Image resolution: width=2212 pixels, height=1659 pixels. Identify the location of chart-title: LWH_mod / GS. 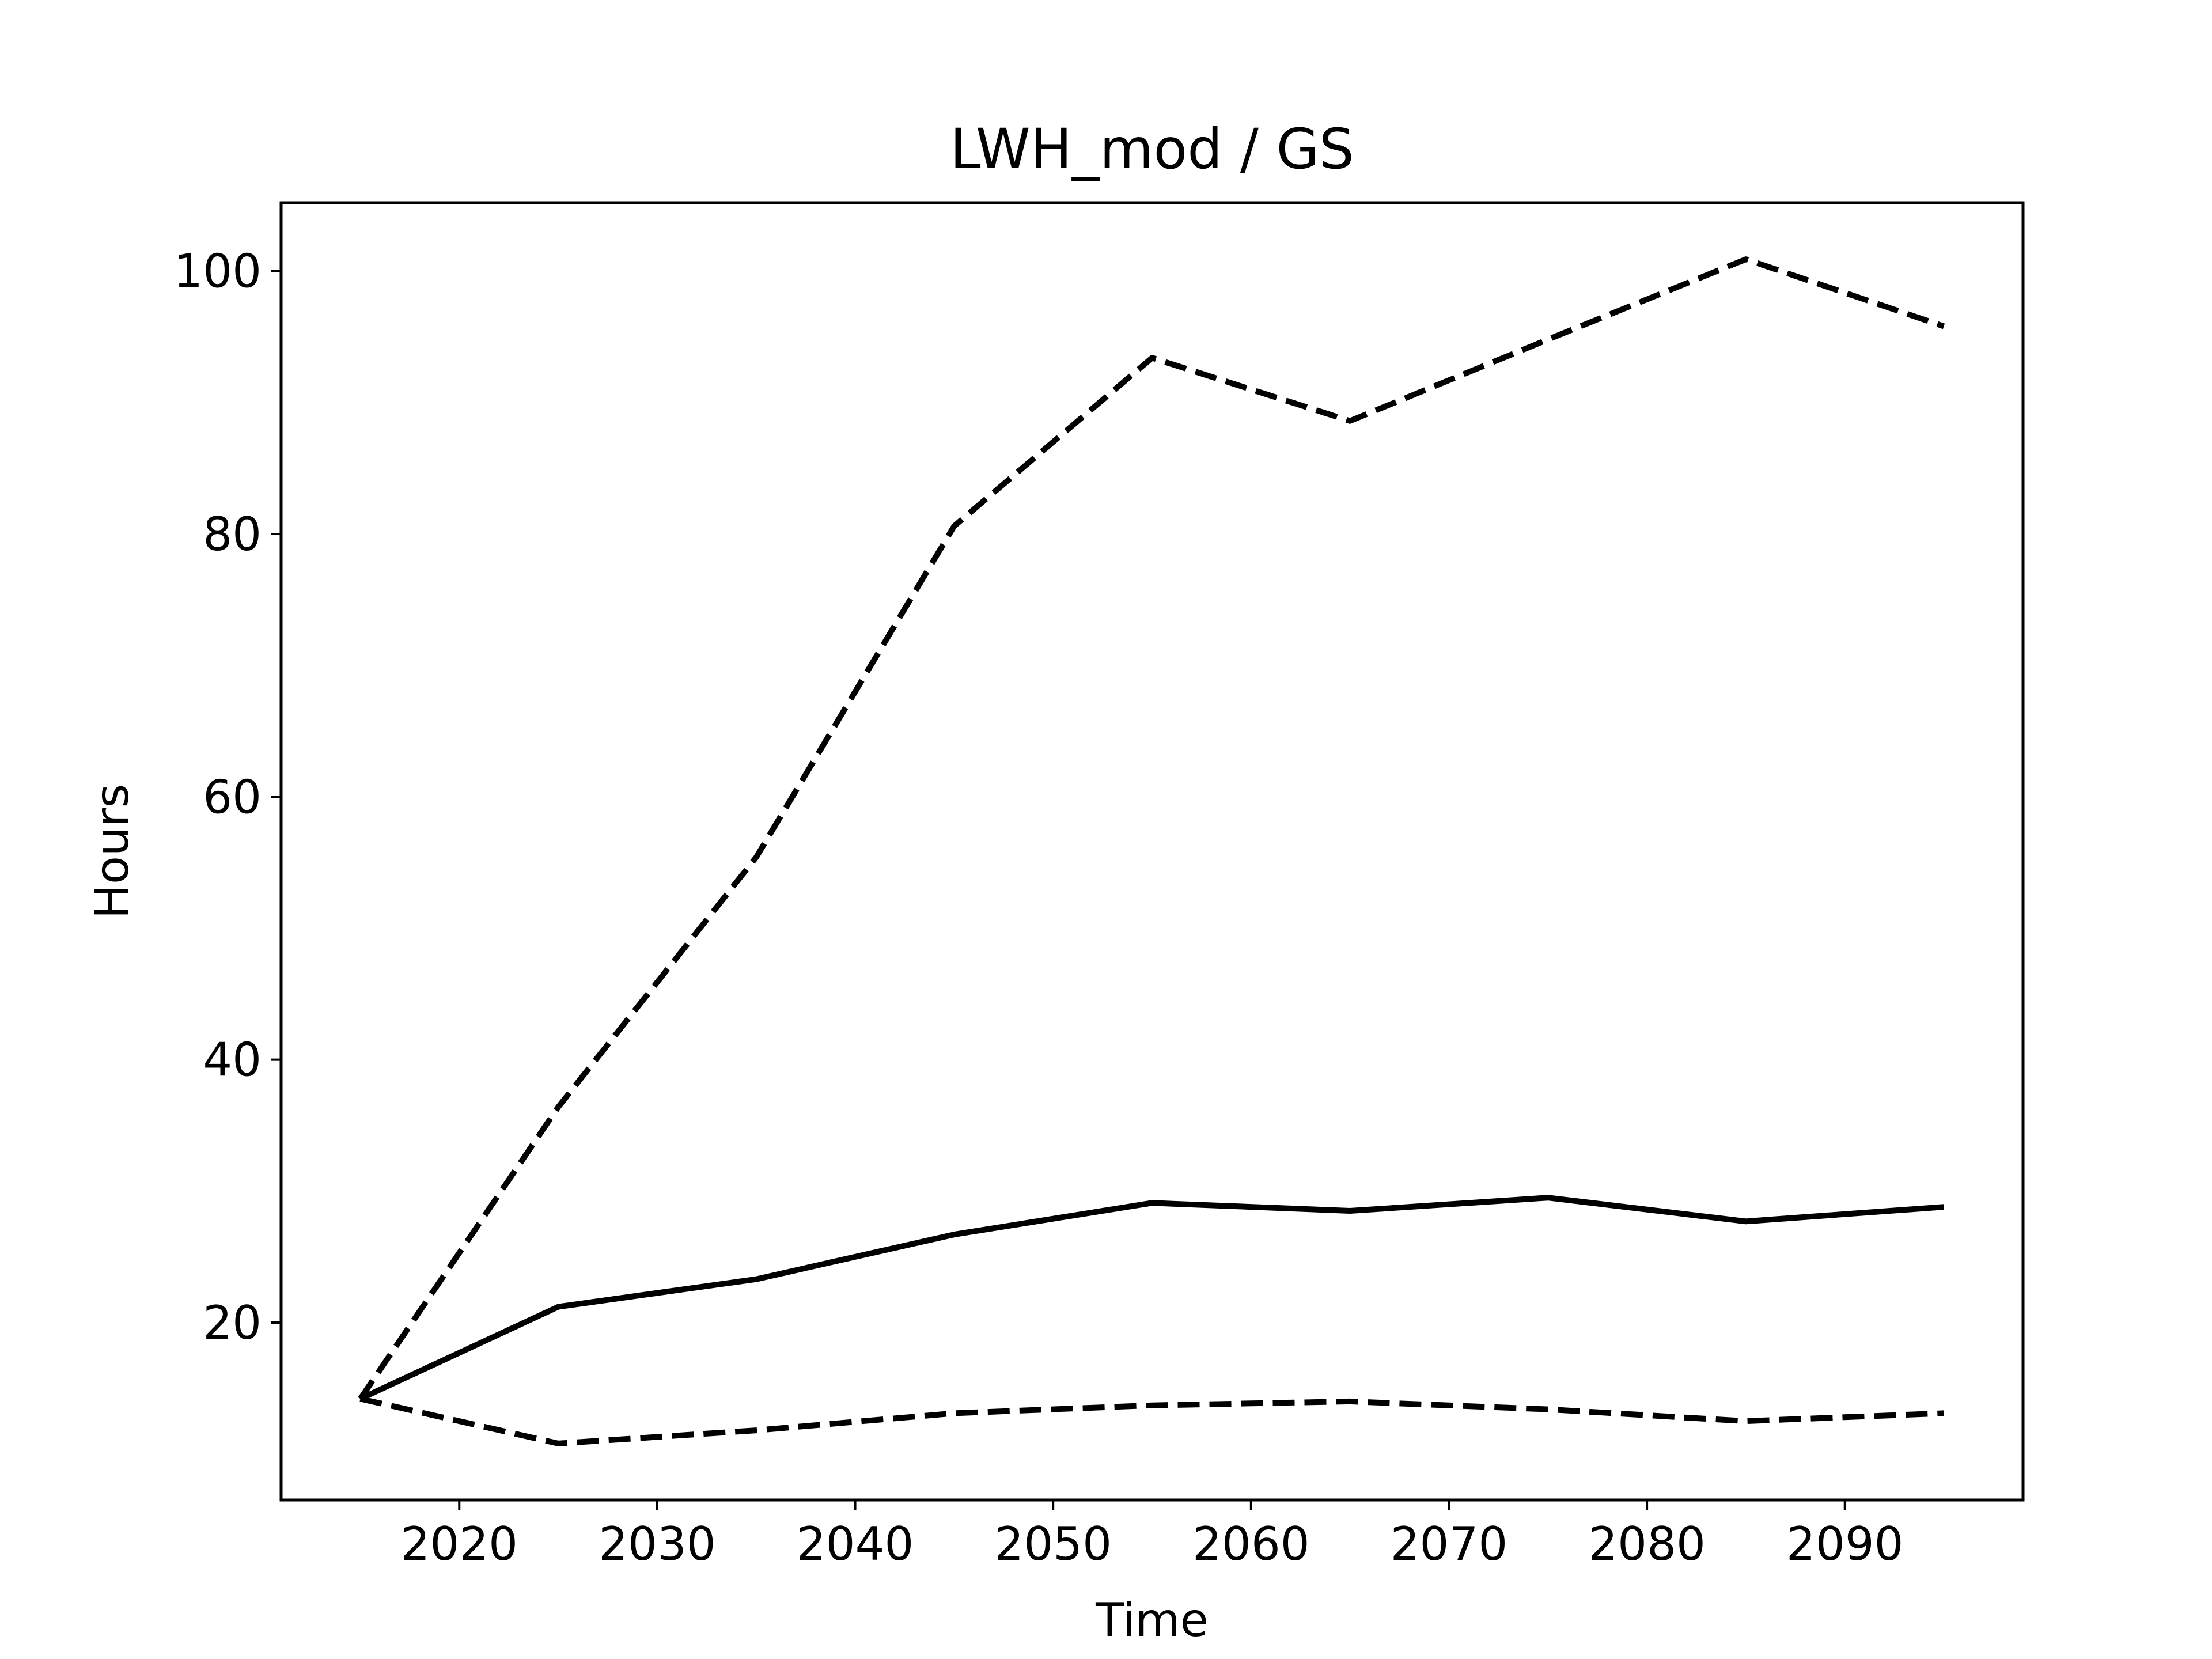
(1152, 149).